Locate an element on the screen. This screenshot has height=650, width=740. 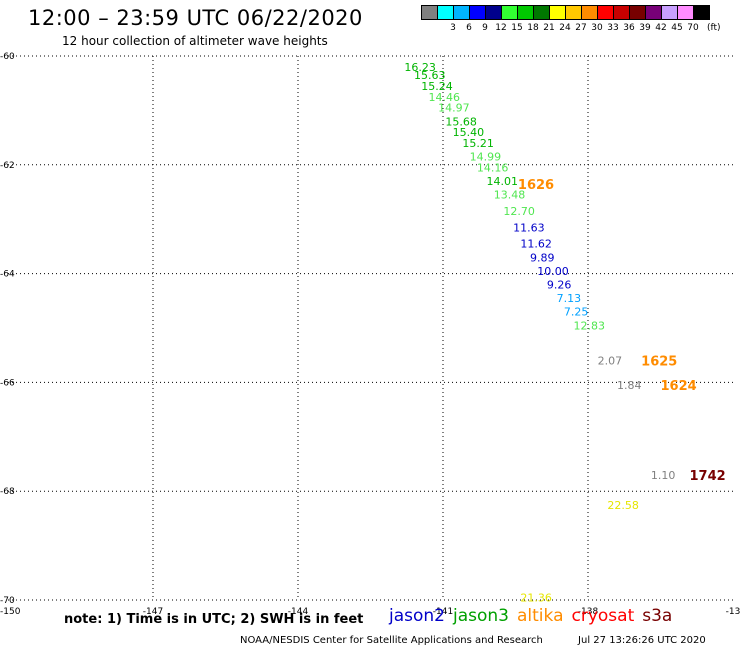
wave-height-label: 2.07 is located at coordinates (610, 361).